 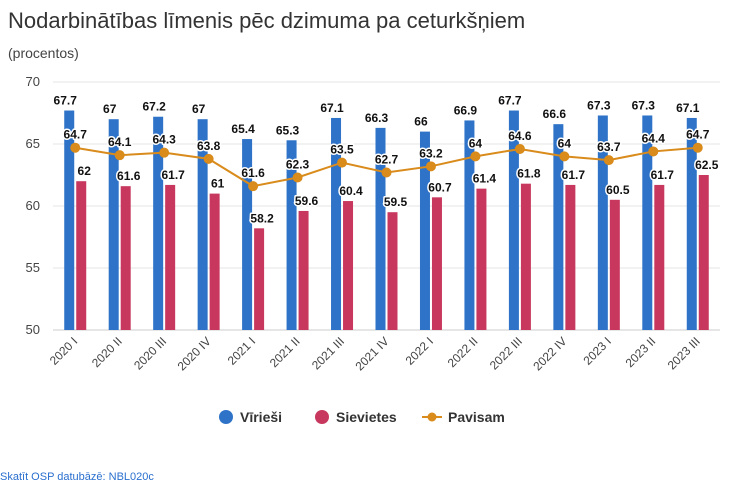 What do you see at coordinates (387, 160) in the screenshot?
I see `data-label-pavisam: 62.7` at bounding box center [387, 160].